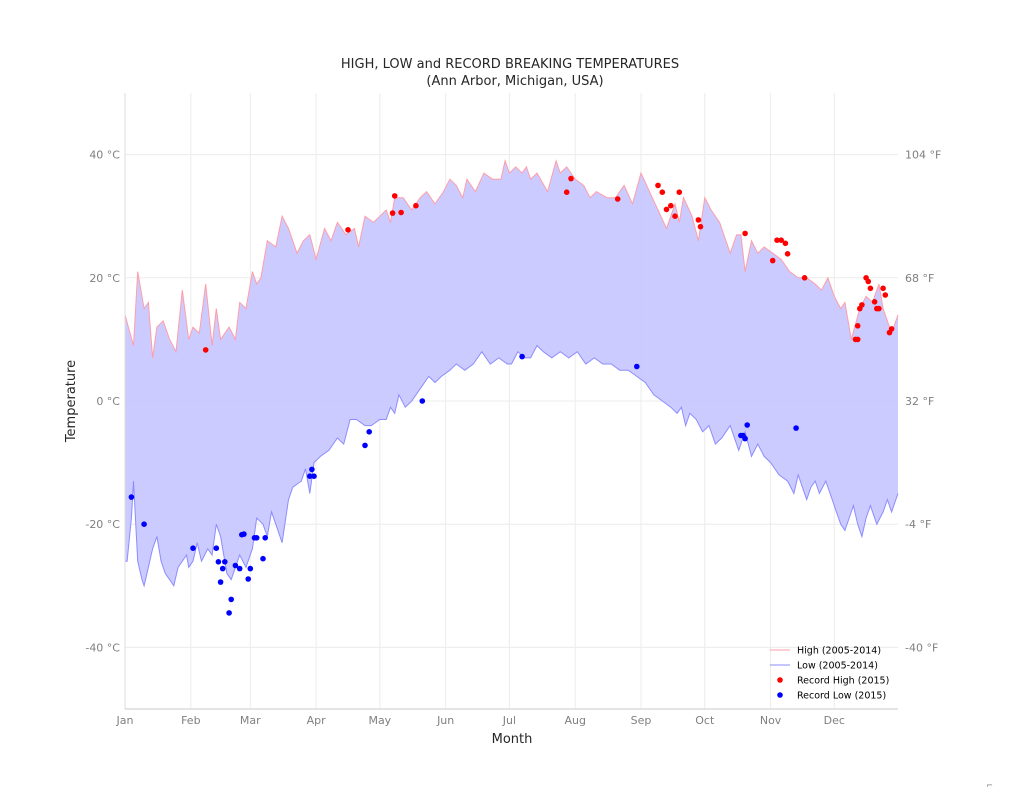  Describe the element at coordinates (641, 720) in the screenshot. I see `x-tick-label: Sep` at that location.